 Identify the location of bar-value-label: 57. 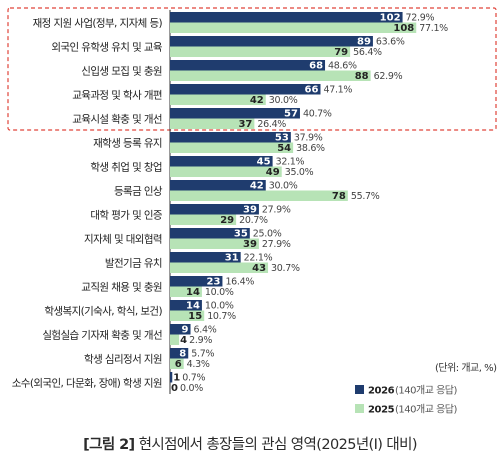
(291, 114).